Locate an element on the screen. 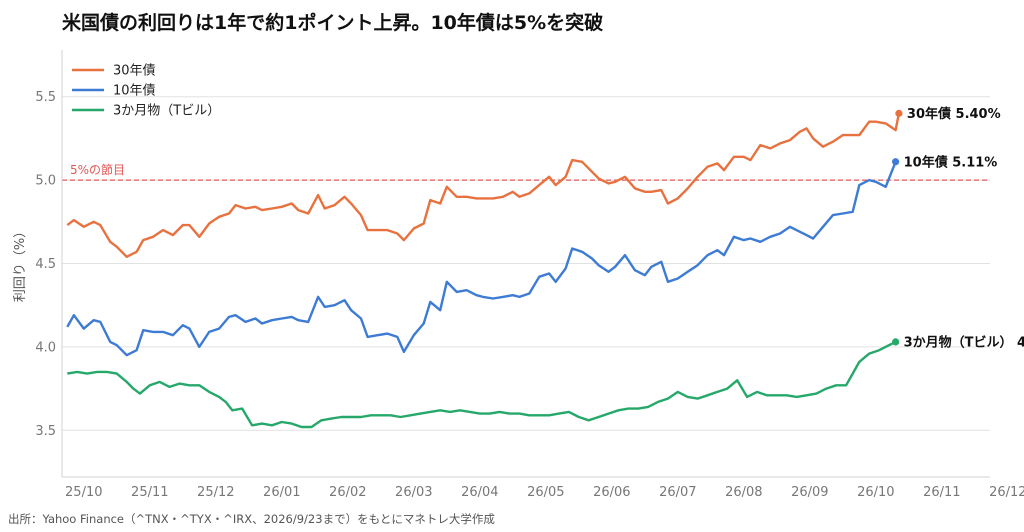 This screenshot has width=1024, height=532. x-tick-label: 26/06 is located at coordinates (611, 492).